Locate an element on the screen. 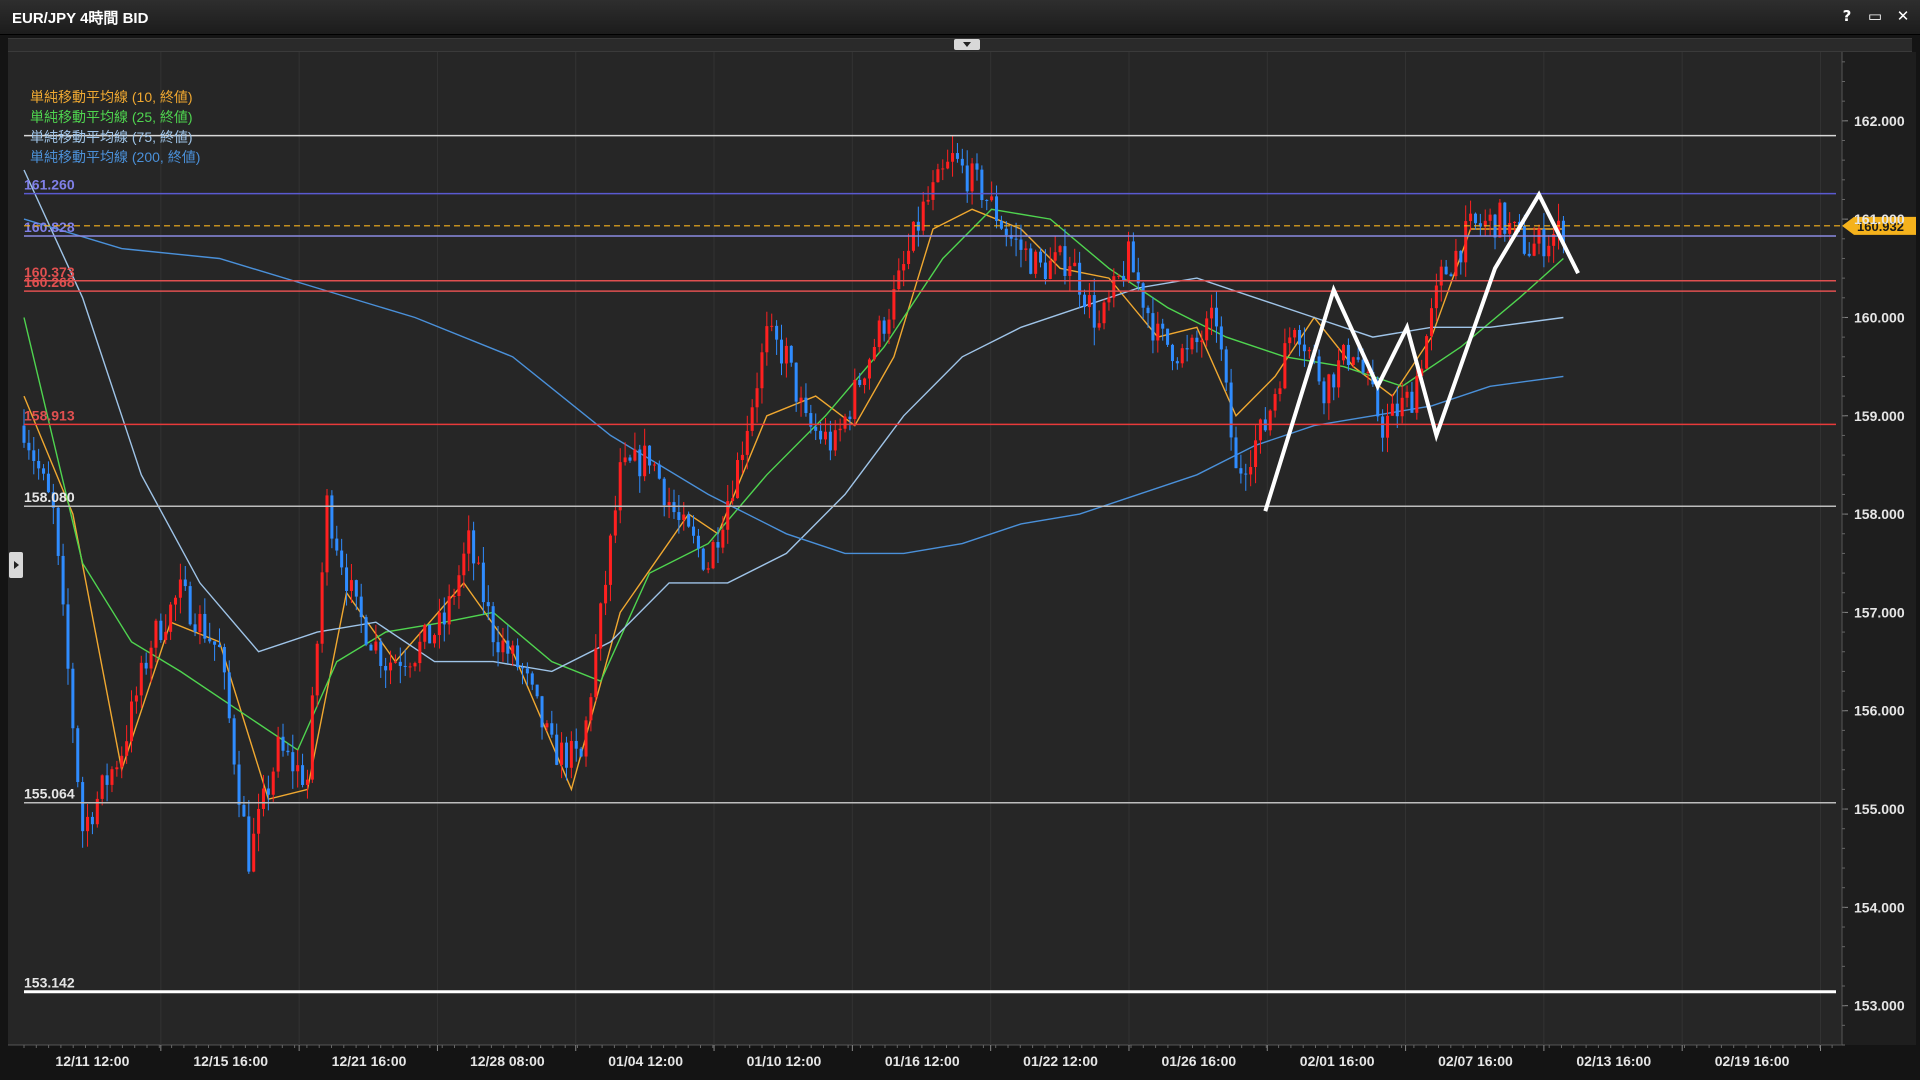 The image size is (1920, 1080). time-tick-label: 12/28 08:00 is located at coordinates (507, 1061).